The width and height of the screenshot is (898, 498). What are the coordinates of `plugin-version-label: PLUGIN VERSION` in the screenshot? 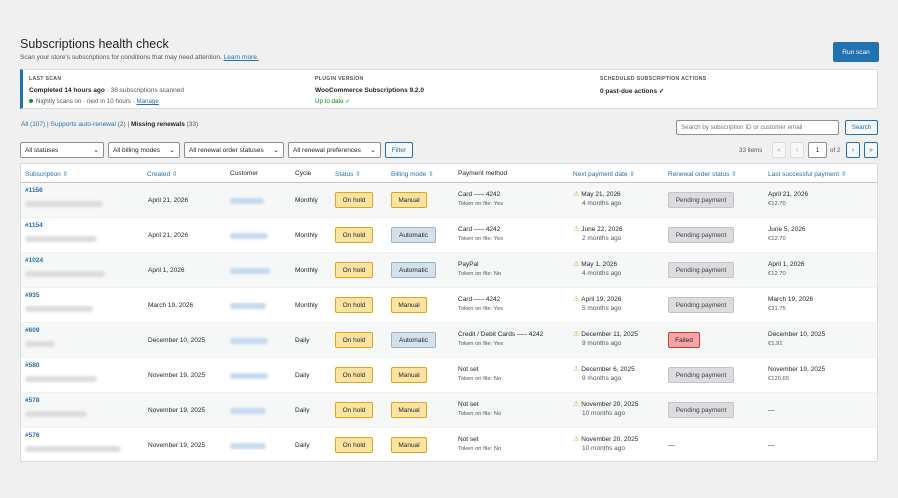 It's located at (339, 79).